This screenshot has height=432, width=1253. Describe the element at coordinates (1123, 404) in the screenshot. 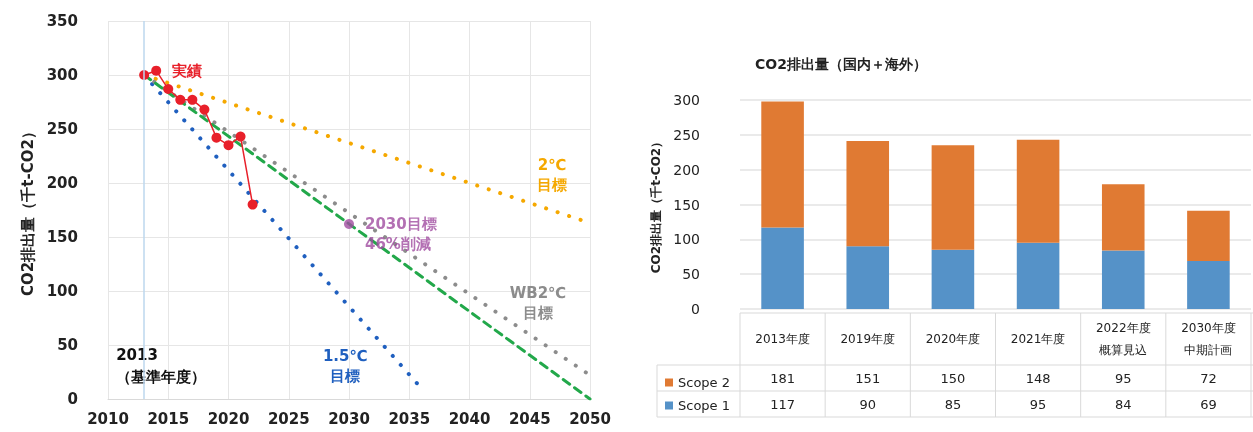

I see `data-label: 84` at that location.